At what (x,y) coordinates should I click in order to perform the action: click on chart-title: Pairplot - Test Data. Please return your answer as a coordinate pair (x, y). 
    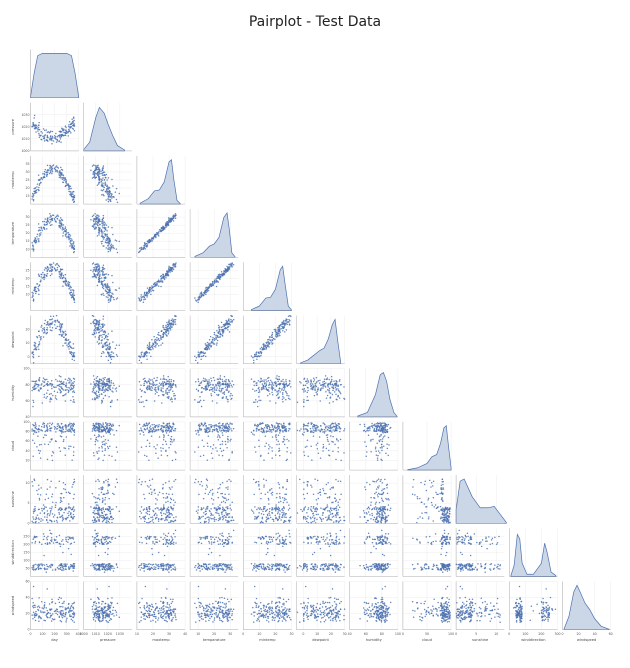
    Looking at the image, I should click on (315, 22).